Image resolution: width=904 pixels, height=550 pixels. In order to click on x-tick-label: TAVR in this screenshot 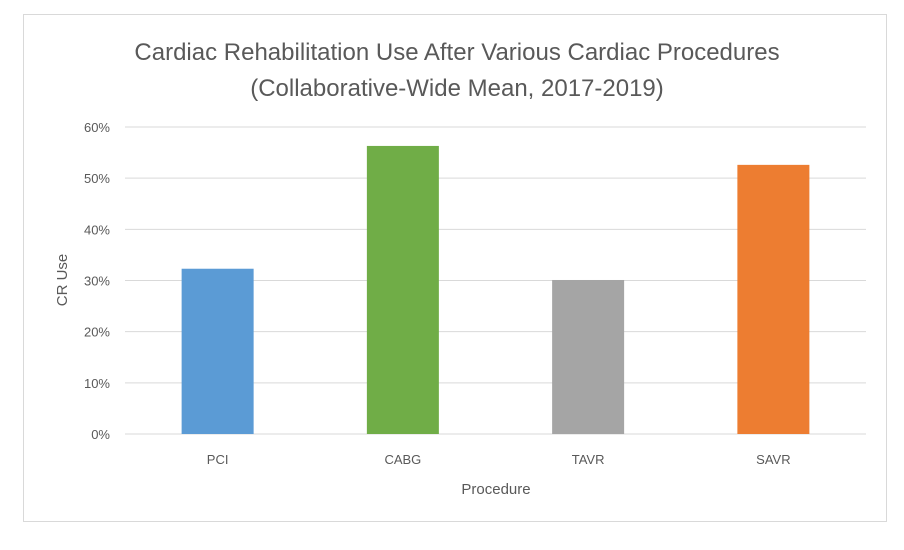, I will do `click(588, 459)`.